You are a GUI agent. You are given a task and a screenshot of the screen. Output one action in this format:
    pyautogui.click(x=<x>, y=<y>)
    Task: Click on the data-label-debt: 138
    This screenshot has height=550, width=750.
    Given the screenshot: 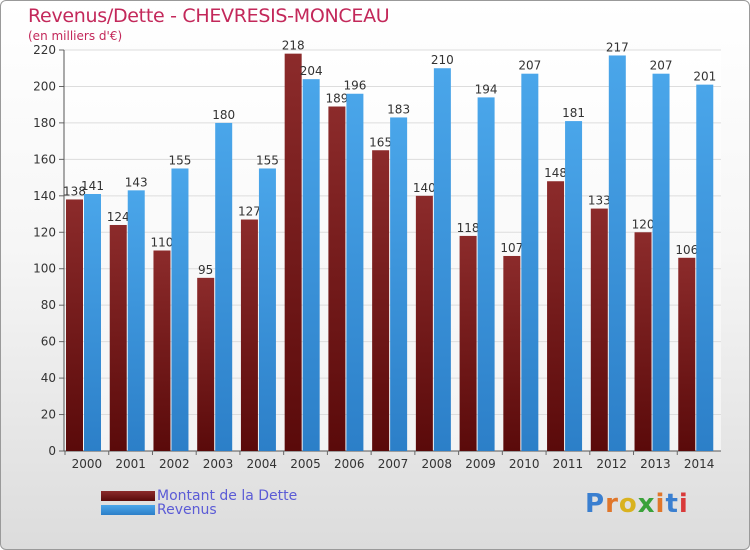 What is the action you would take?
    pyautogui.click(x=74, y=191)
    